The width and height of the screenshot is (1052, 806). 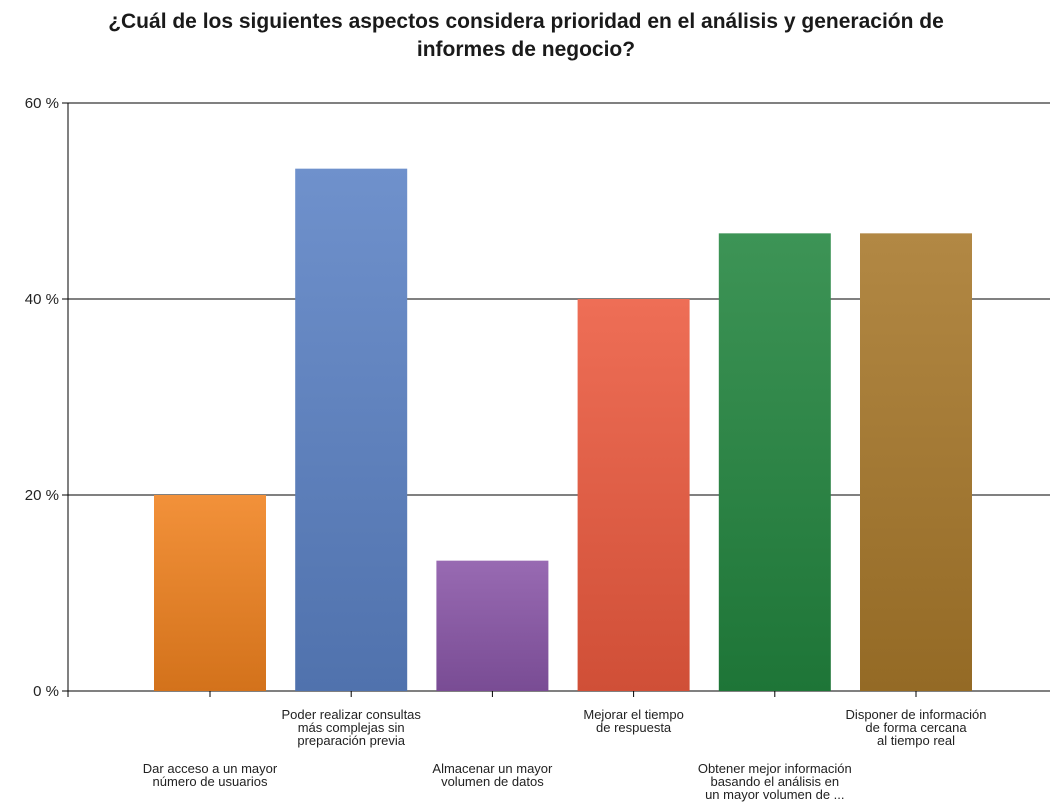 What do you see at coordinates (46, 691) in the screenshot?
I see `y-tick-label: 0 %` at bounding box center [46, 691].